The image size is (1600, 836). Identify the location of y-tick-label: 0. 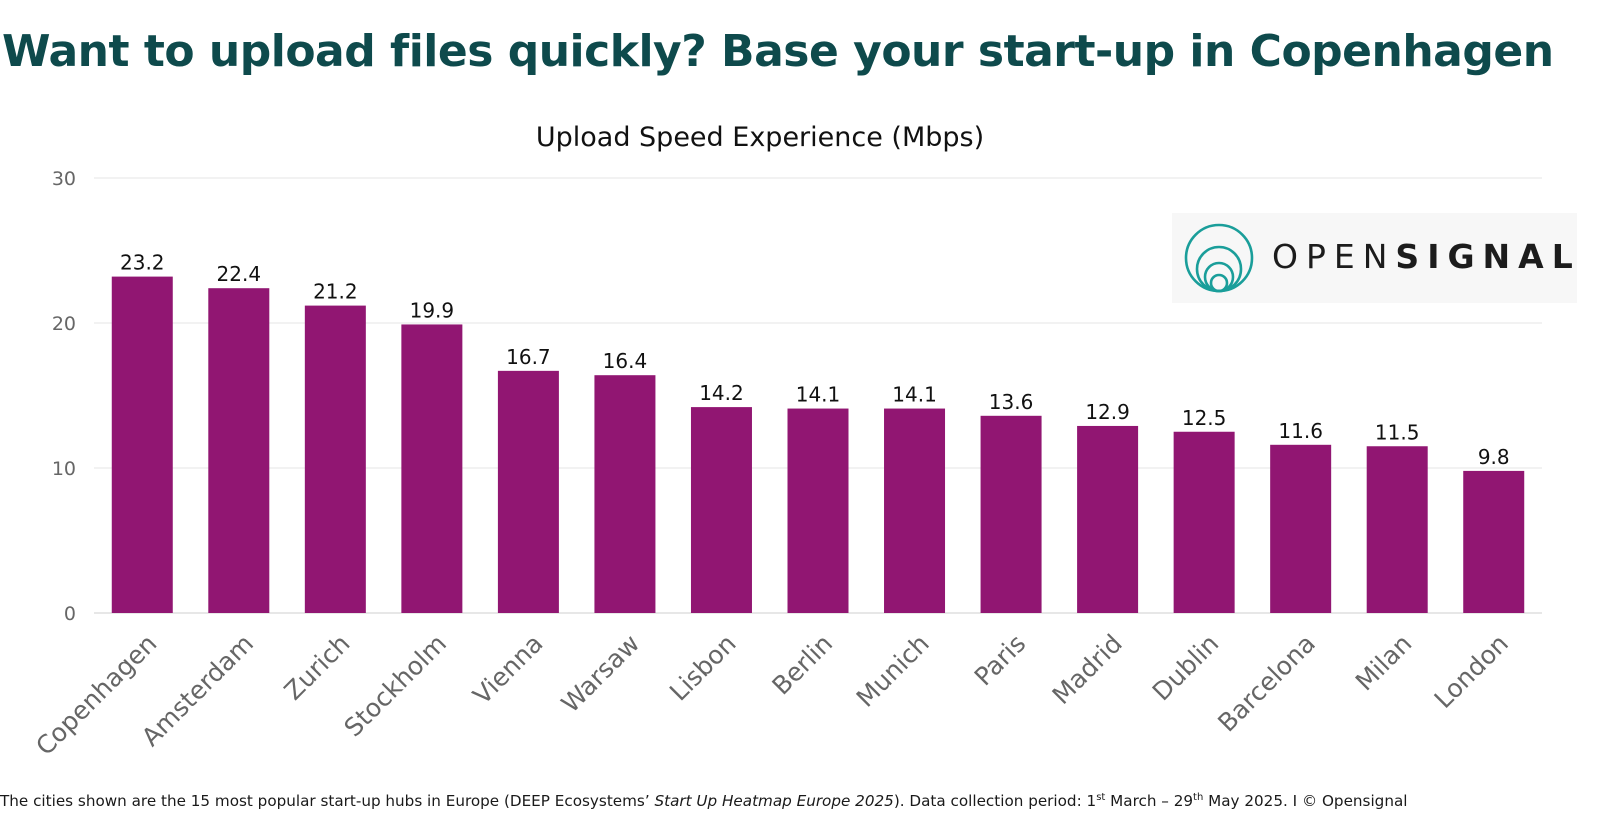
(70, 614).